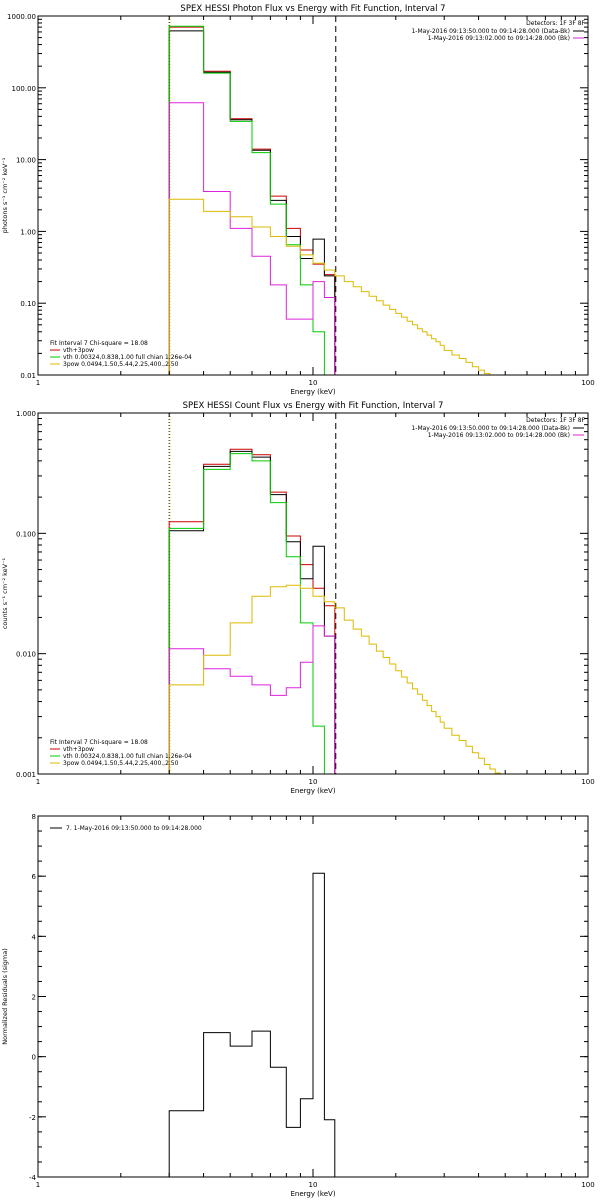 Image resolution: width=600 pixels, height=1204 pixels. I want to click on series-group, so click(252, 1024).